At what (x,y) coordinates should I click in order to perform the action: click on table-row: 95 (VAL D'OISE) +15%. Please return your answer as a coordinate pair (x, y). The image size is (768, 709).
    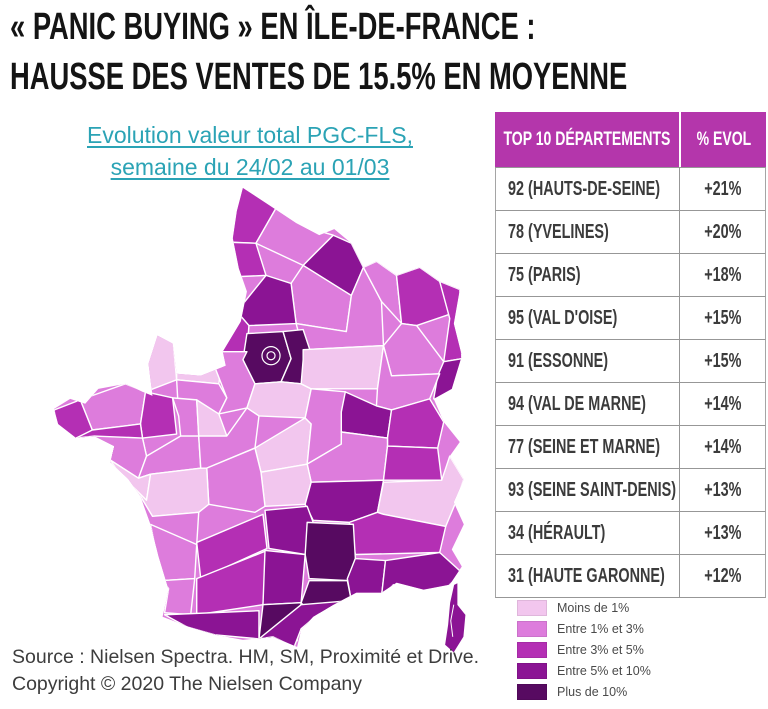
    Looking at the image, I should click on (630, 318).